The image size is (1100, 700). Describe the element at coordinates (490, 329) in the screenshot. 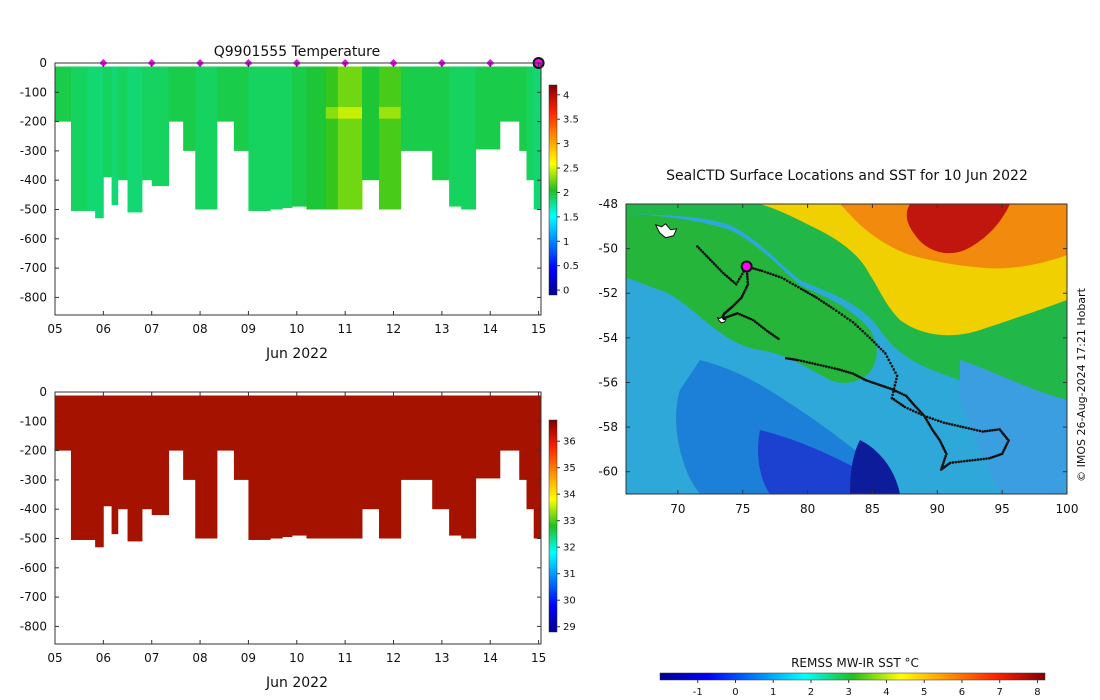

I see `x-tick-label: 14` at that location.